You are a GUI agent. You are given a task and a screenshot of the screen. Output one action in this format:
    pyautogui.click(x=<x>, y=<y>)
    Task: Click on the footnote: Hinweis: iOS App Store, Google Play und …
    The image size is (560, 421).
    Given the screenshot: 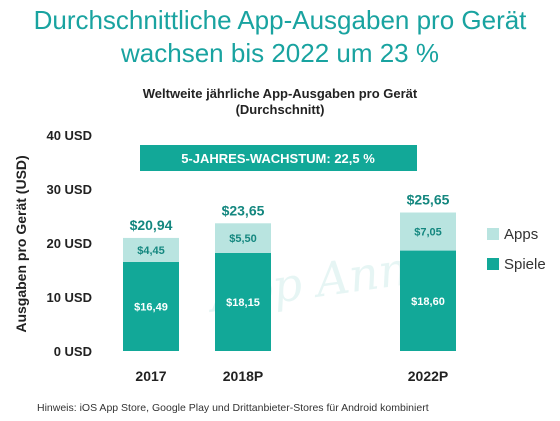 What is the action you would take?
    pyautogui.click(x=233, y=408)
    